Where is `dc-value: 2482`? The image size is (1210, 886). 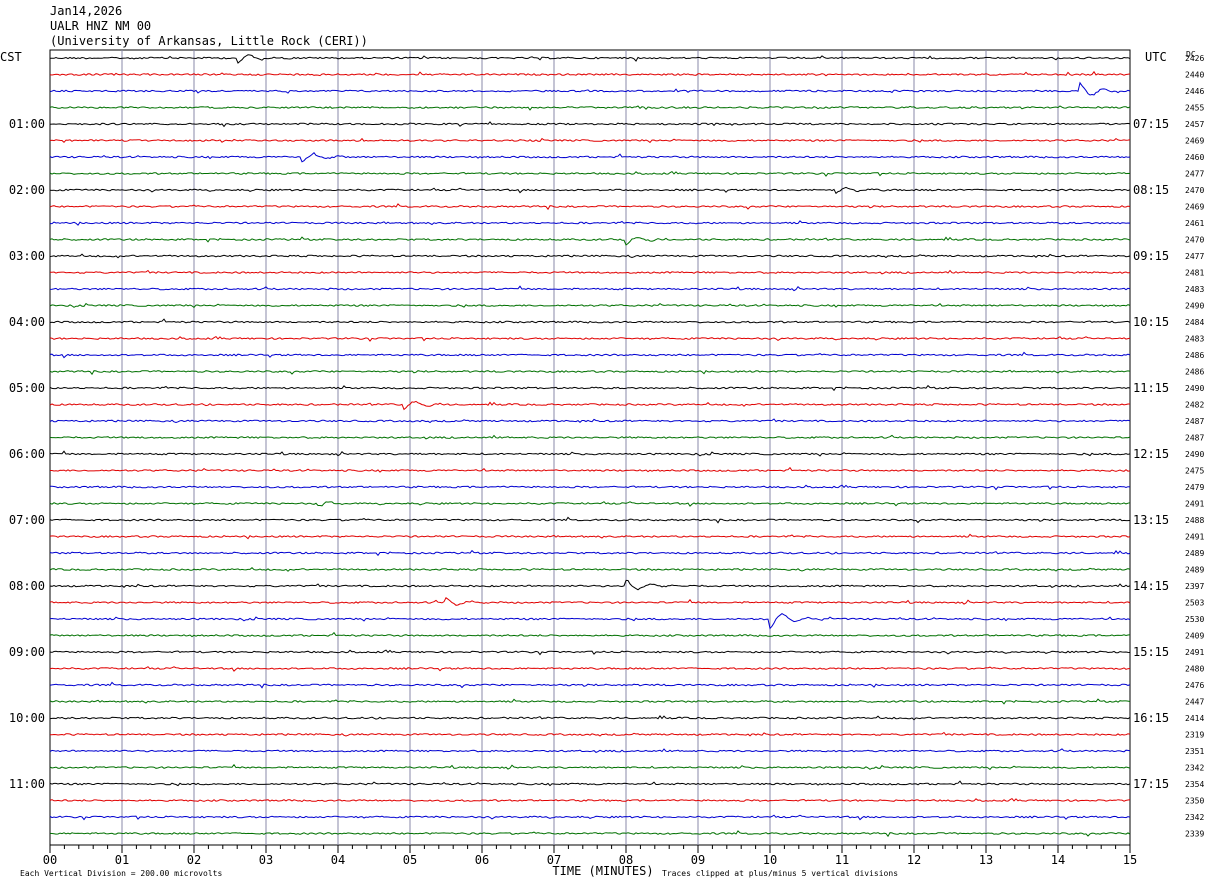 dc-value: 2482 is located at coordinates (1194, 405).